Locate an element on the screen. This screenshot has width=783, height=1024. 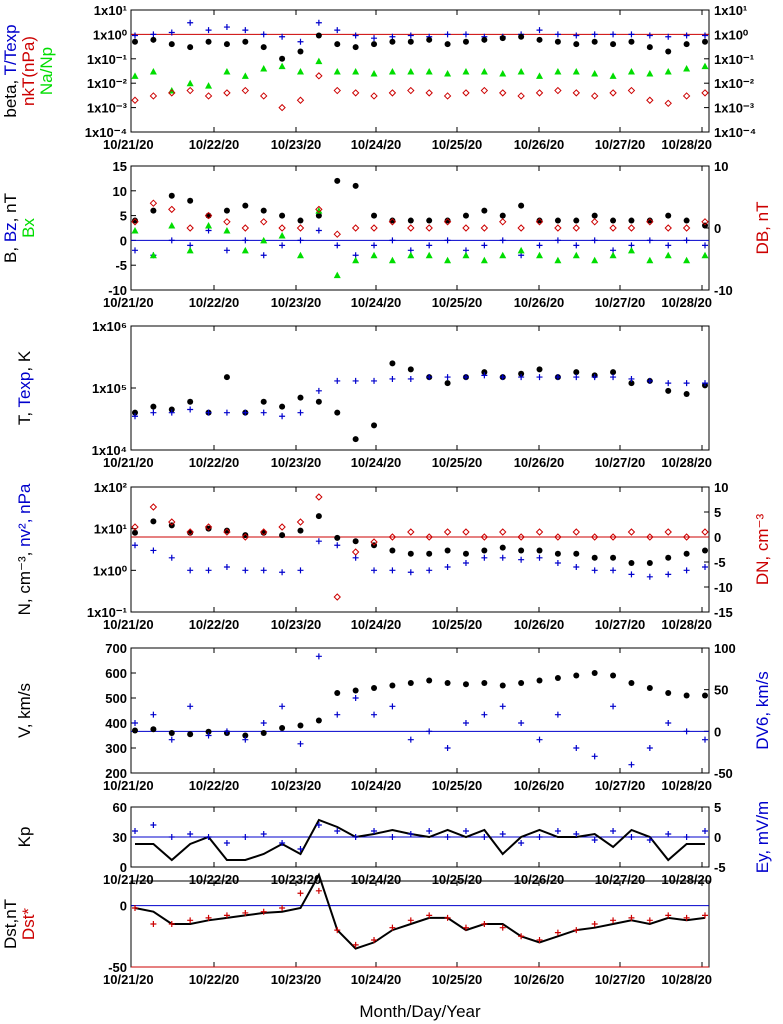
series-b is located at coordinates (420, 203).